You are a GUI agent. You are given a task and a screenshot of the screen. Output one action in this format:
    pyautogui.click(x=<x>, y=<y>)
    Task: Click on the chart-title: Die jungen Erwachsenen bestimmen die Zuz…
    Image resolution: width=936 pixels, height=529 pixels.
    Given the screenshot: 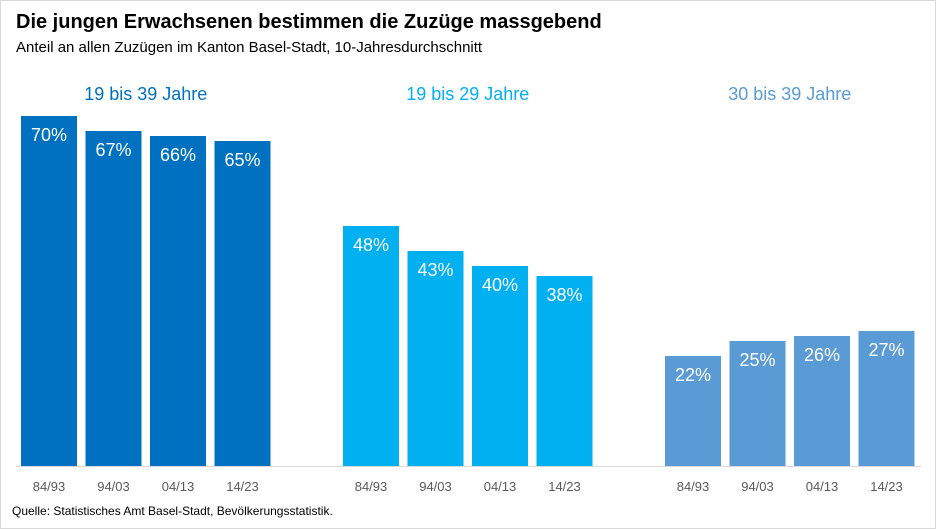 What is the action you would take?
    pyautogui.click(x=309, y=22)
    